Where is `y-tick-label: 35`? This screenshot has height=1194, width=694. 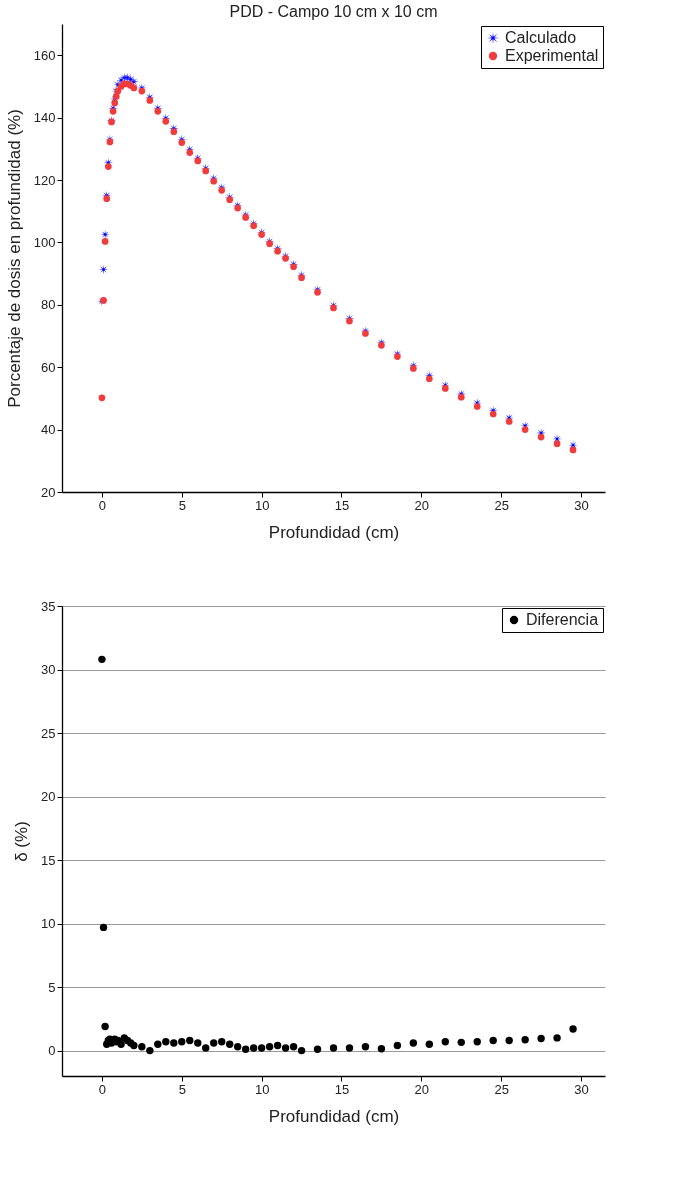 y-tick-label: 35 is located at coordinates (48, 606).